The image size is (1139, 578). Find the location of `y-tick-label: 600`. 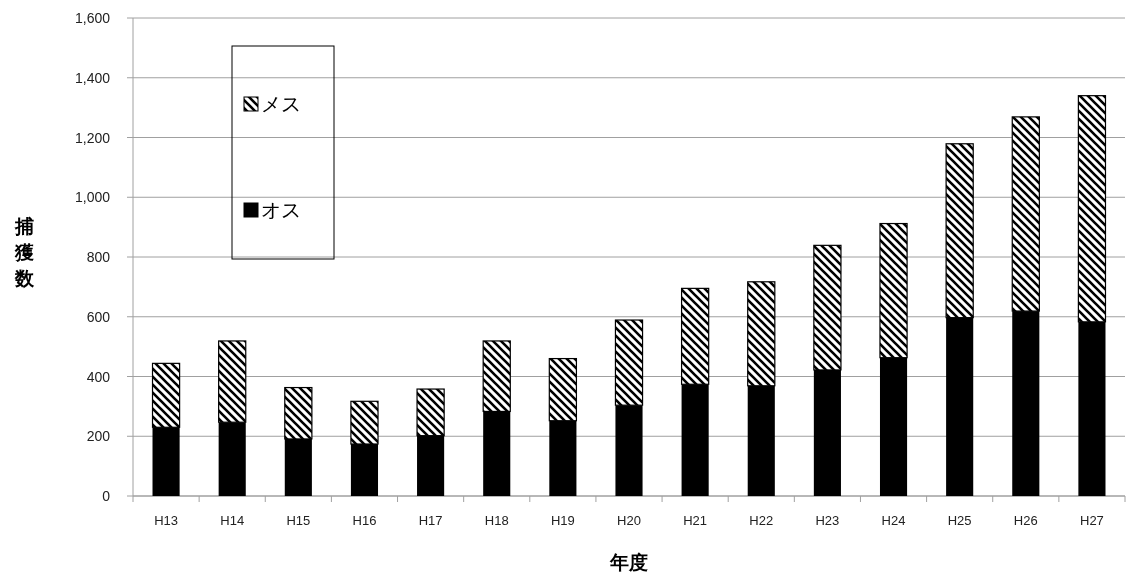

y-tick-label: 600 is located at coordinates (98, 316).